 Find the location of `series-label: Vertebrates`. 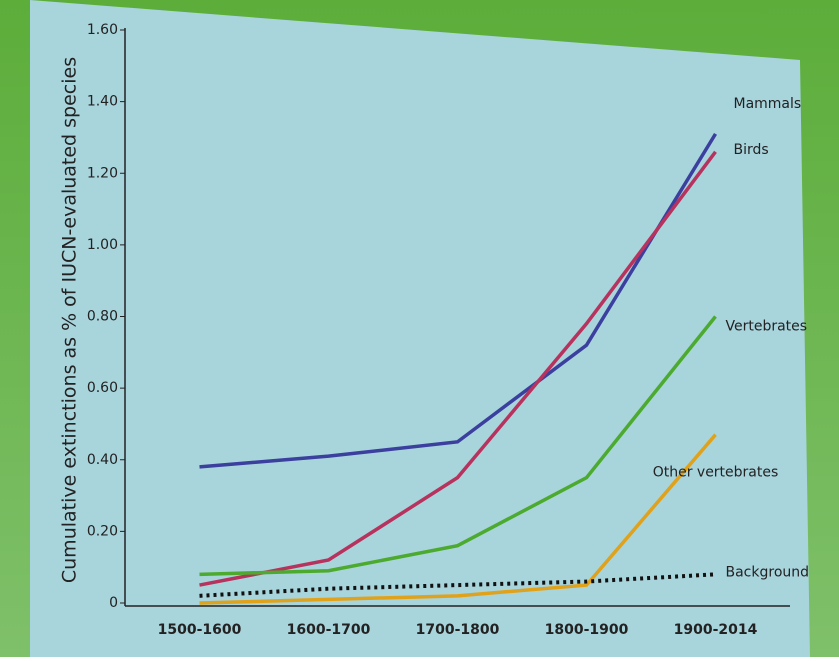

series-label: Vertebrates is located at coordinates (767, 327).